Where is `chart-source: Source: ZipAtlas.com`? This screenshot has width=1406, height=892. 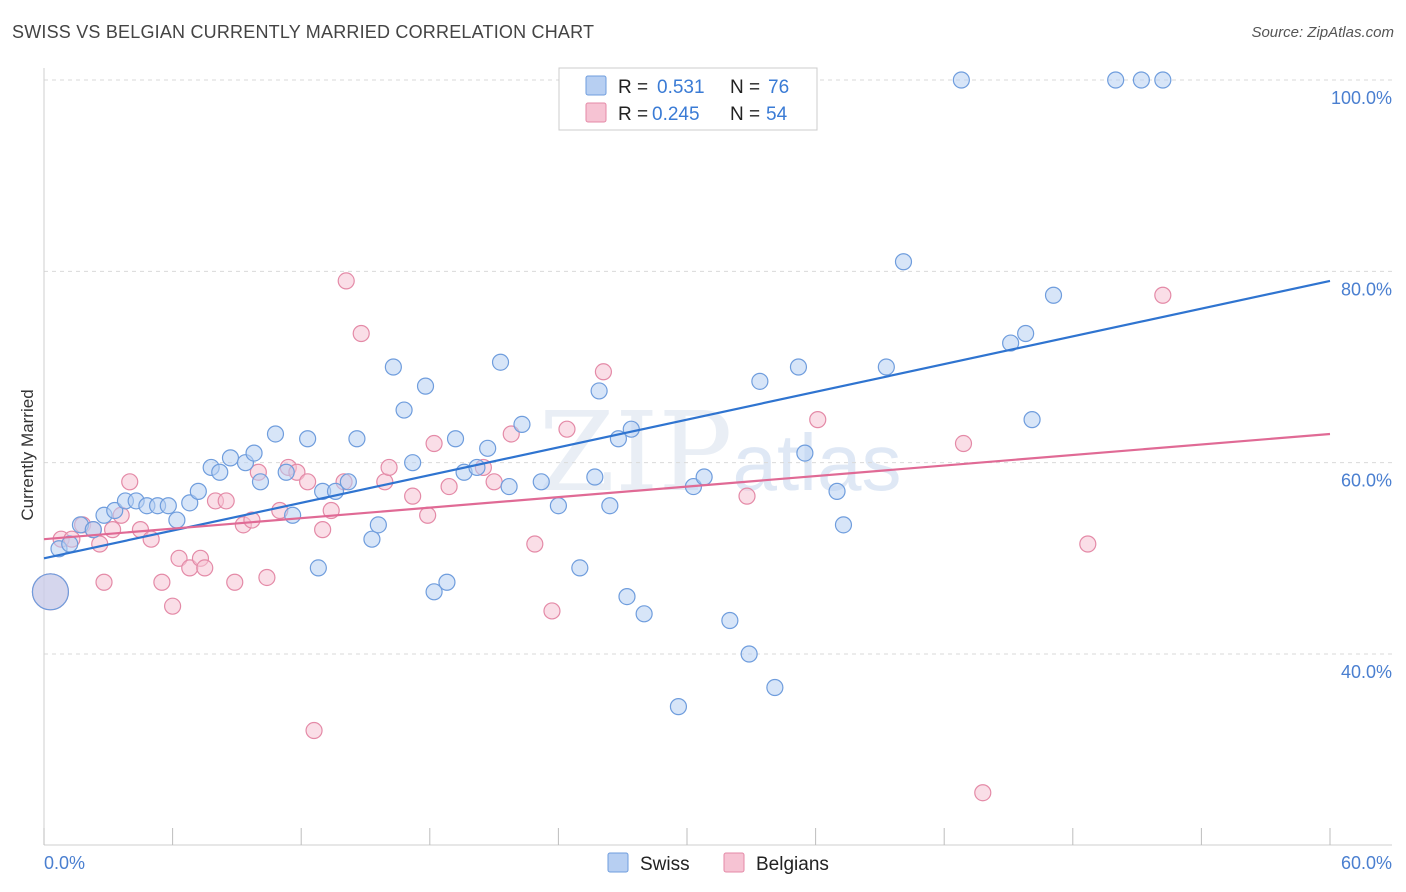 chart-source: Source: ZipAtlas.com is located at coordinates (1322, 32).